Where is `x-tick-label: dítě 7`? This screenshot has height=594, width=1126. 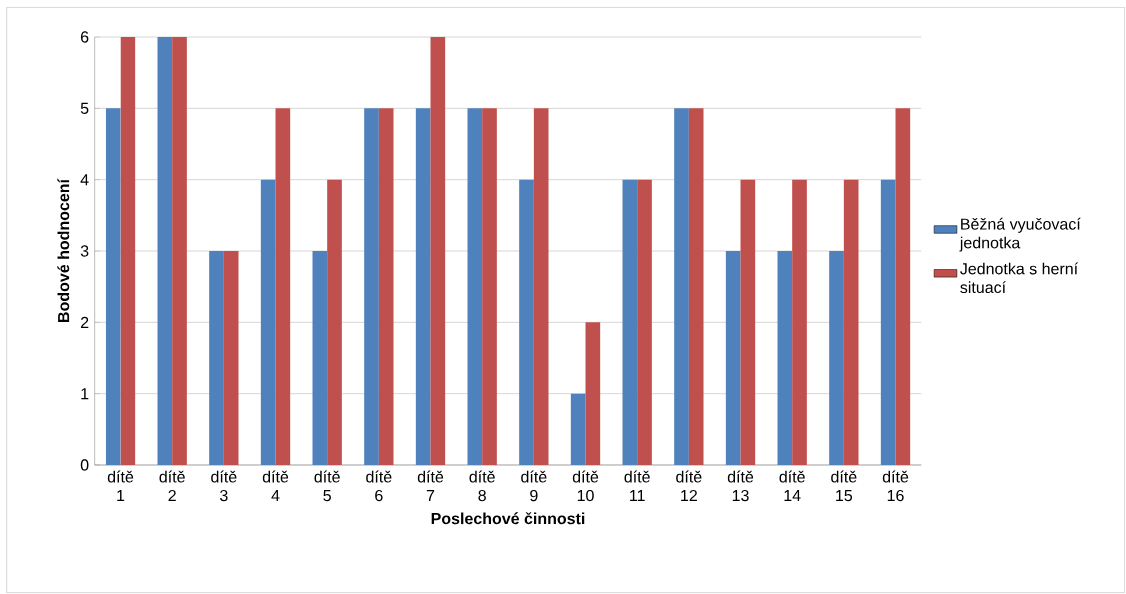
x-tick-label: dítě 7 is located at coordinates (430, 486).